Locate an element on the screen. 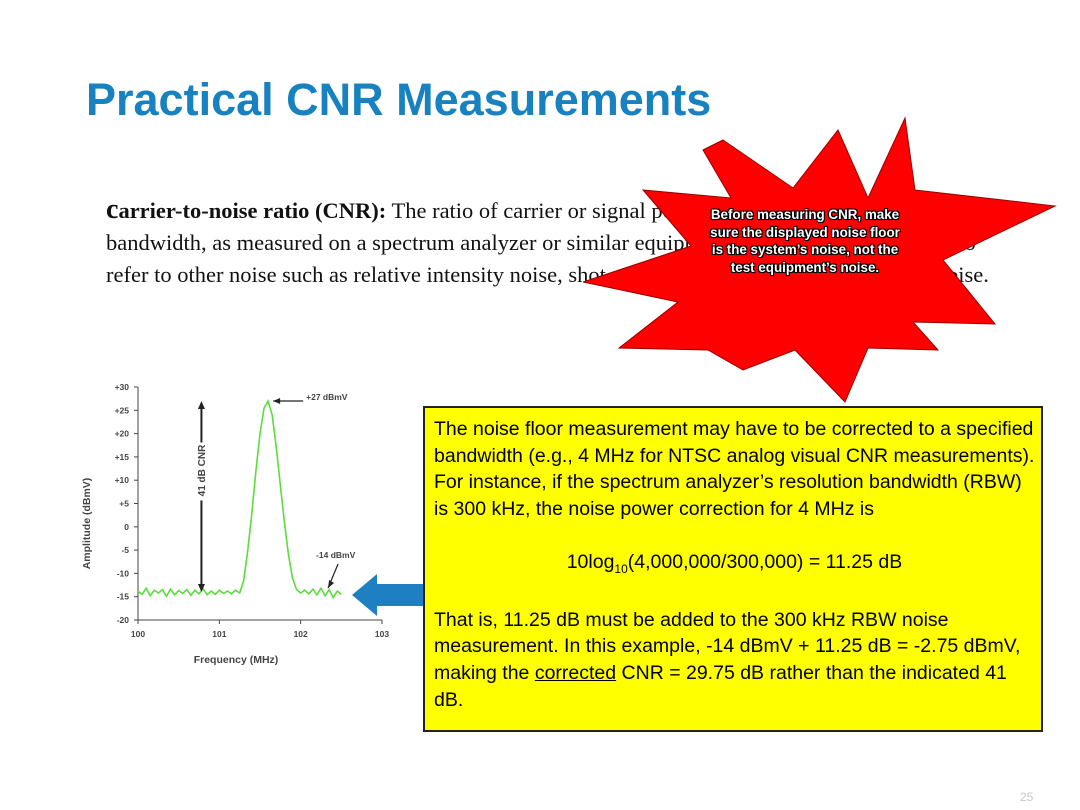 The width and height of the screenshot is (1080, 810). y-tick-label: +10 is located at coordinates (122, 480).